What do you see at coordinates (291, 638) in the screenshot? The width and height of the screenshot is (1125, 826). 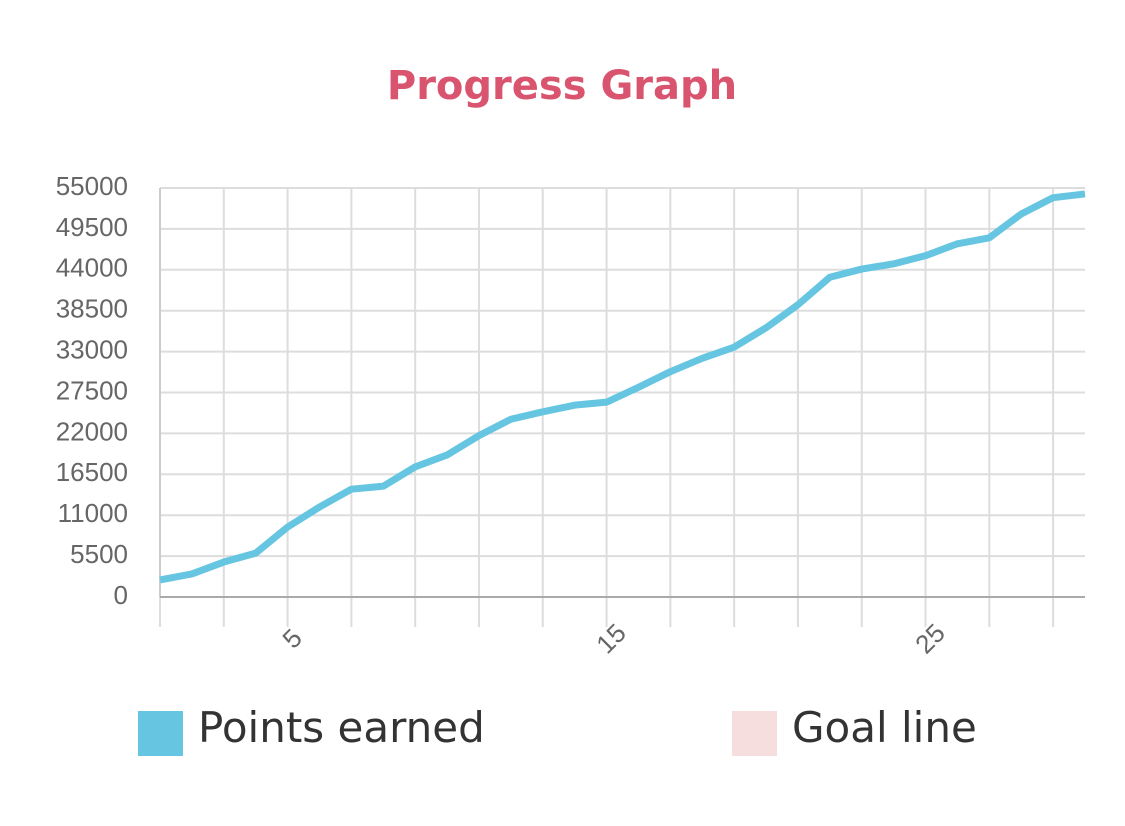 I see `x-tick-label: 5` at bounding box center [291, 638].